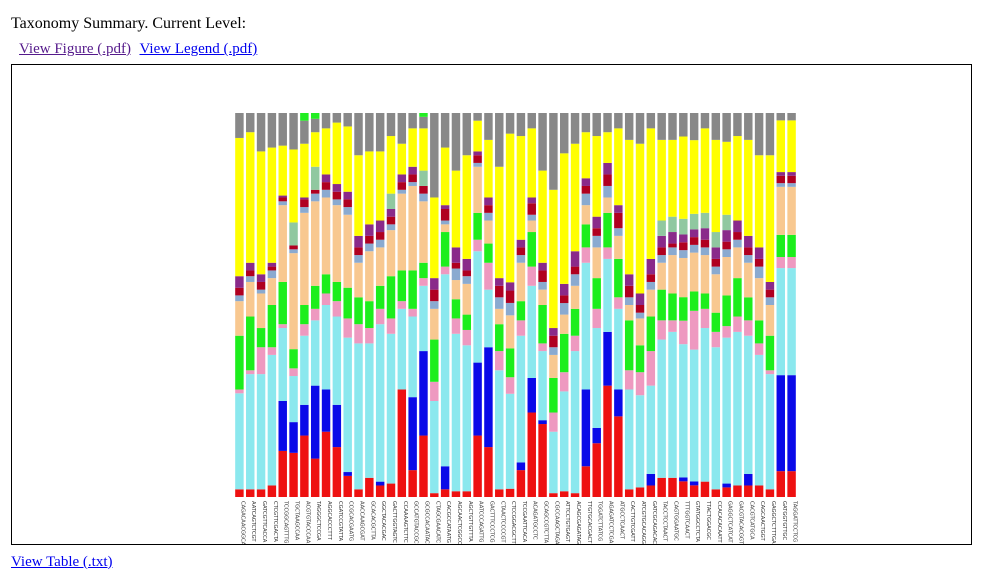 This screenshot has height=573, width=991. I want to click on x-tick-label: CTAGCGAACATC, so click(437, 522).